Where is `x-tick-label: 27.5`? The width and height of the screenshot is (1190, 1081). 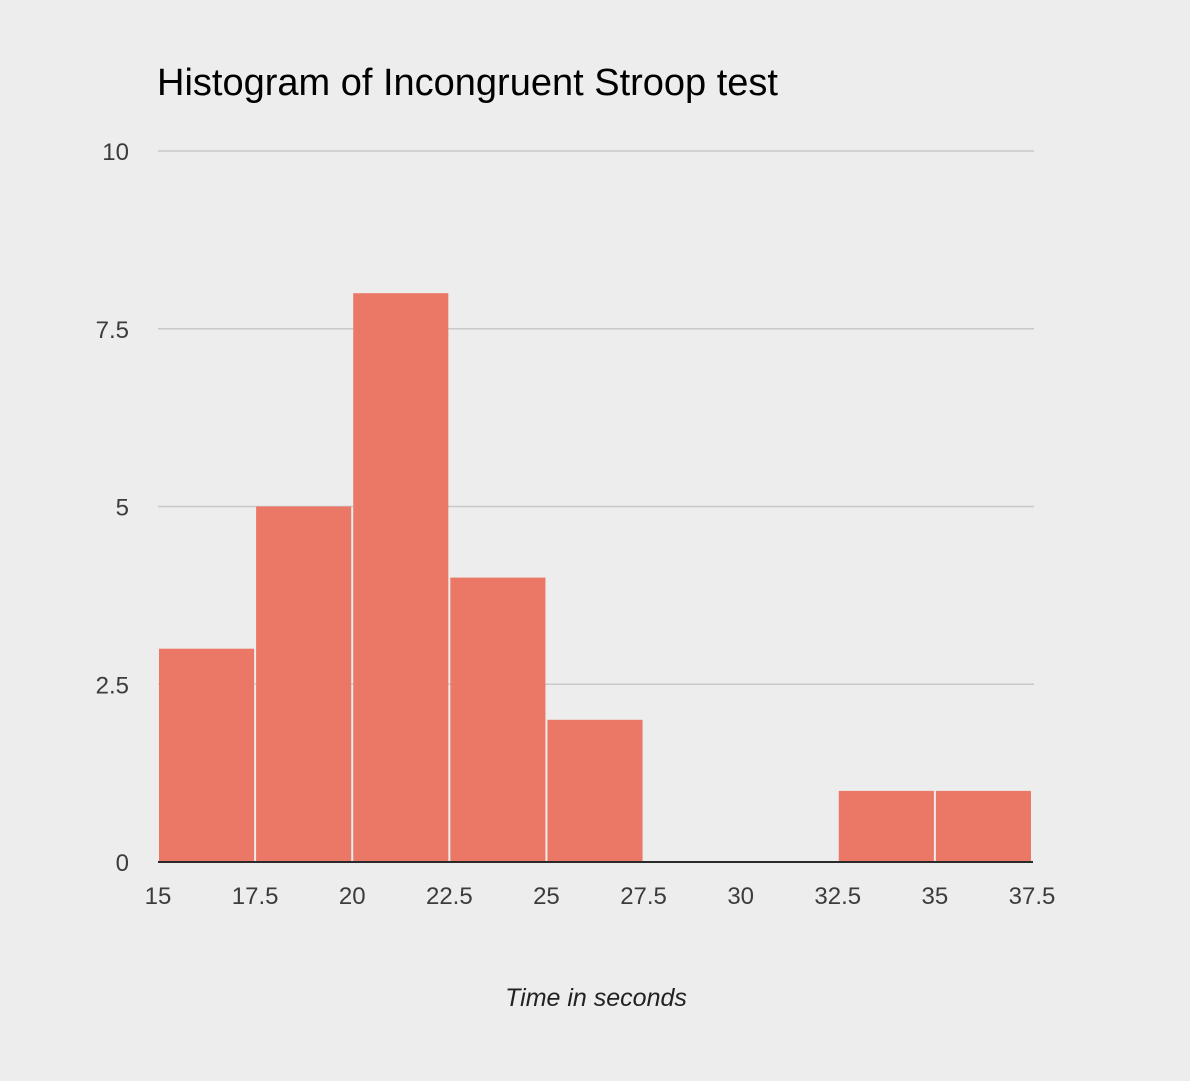 x-tick-label: 27.5 is located at coordinates (643, 896).